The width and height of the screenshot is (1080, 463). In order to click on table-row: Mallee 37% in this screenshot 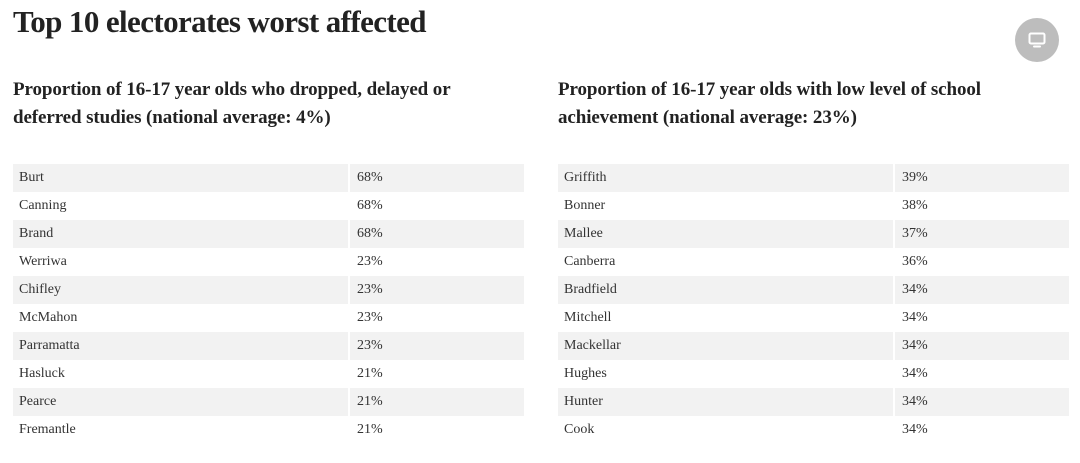, I will do `click(813, 234)`.